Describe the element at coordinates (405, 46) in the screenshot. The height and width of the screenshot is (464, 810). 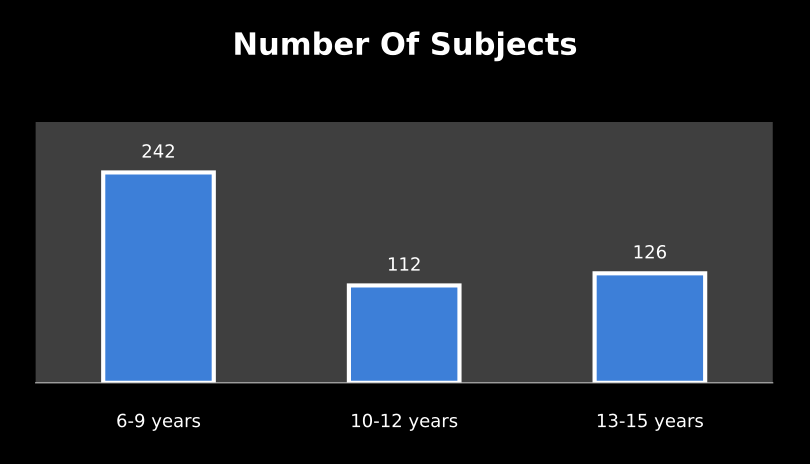
I see `chart-title: Number Of Subjects` at that location.